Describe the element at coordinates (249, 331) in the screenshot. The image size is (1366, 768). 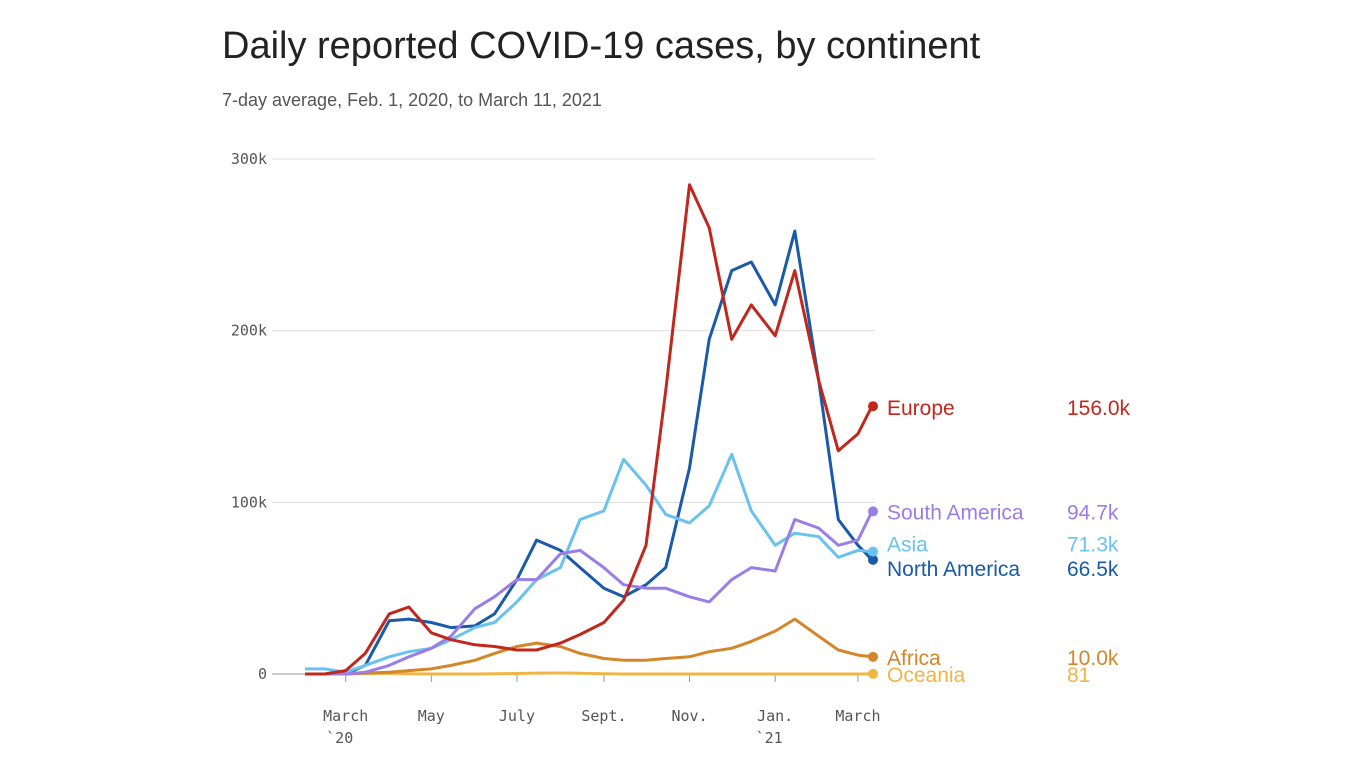
I see `y-tick-label: 200k` at that location.